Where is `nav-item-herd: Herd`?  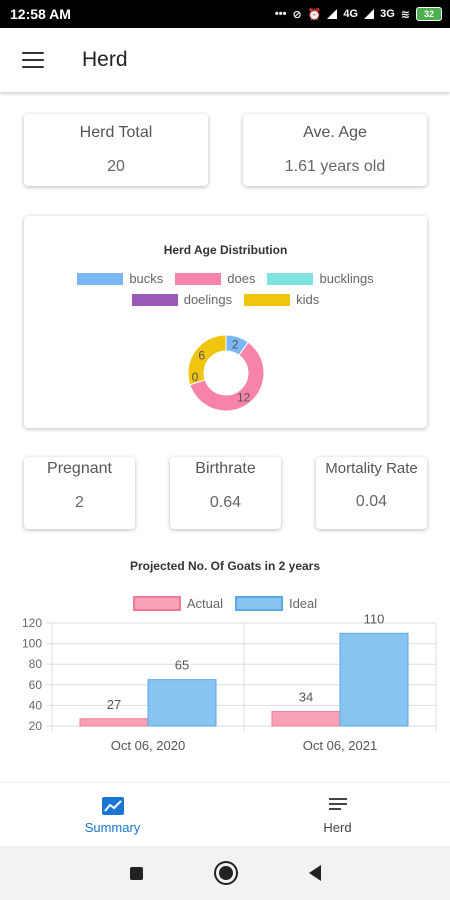
nav-item-herd: Herd is located at coordinates (337, 815).